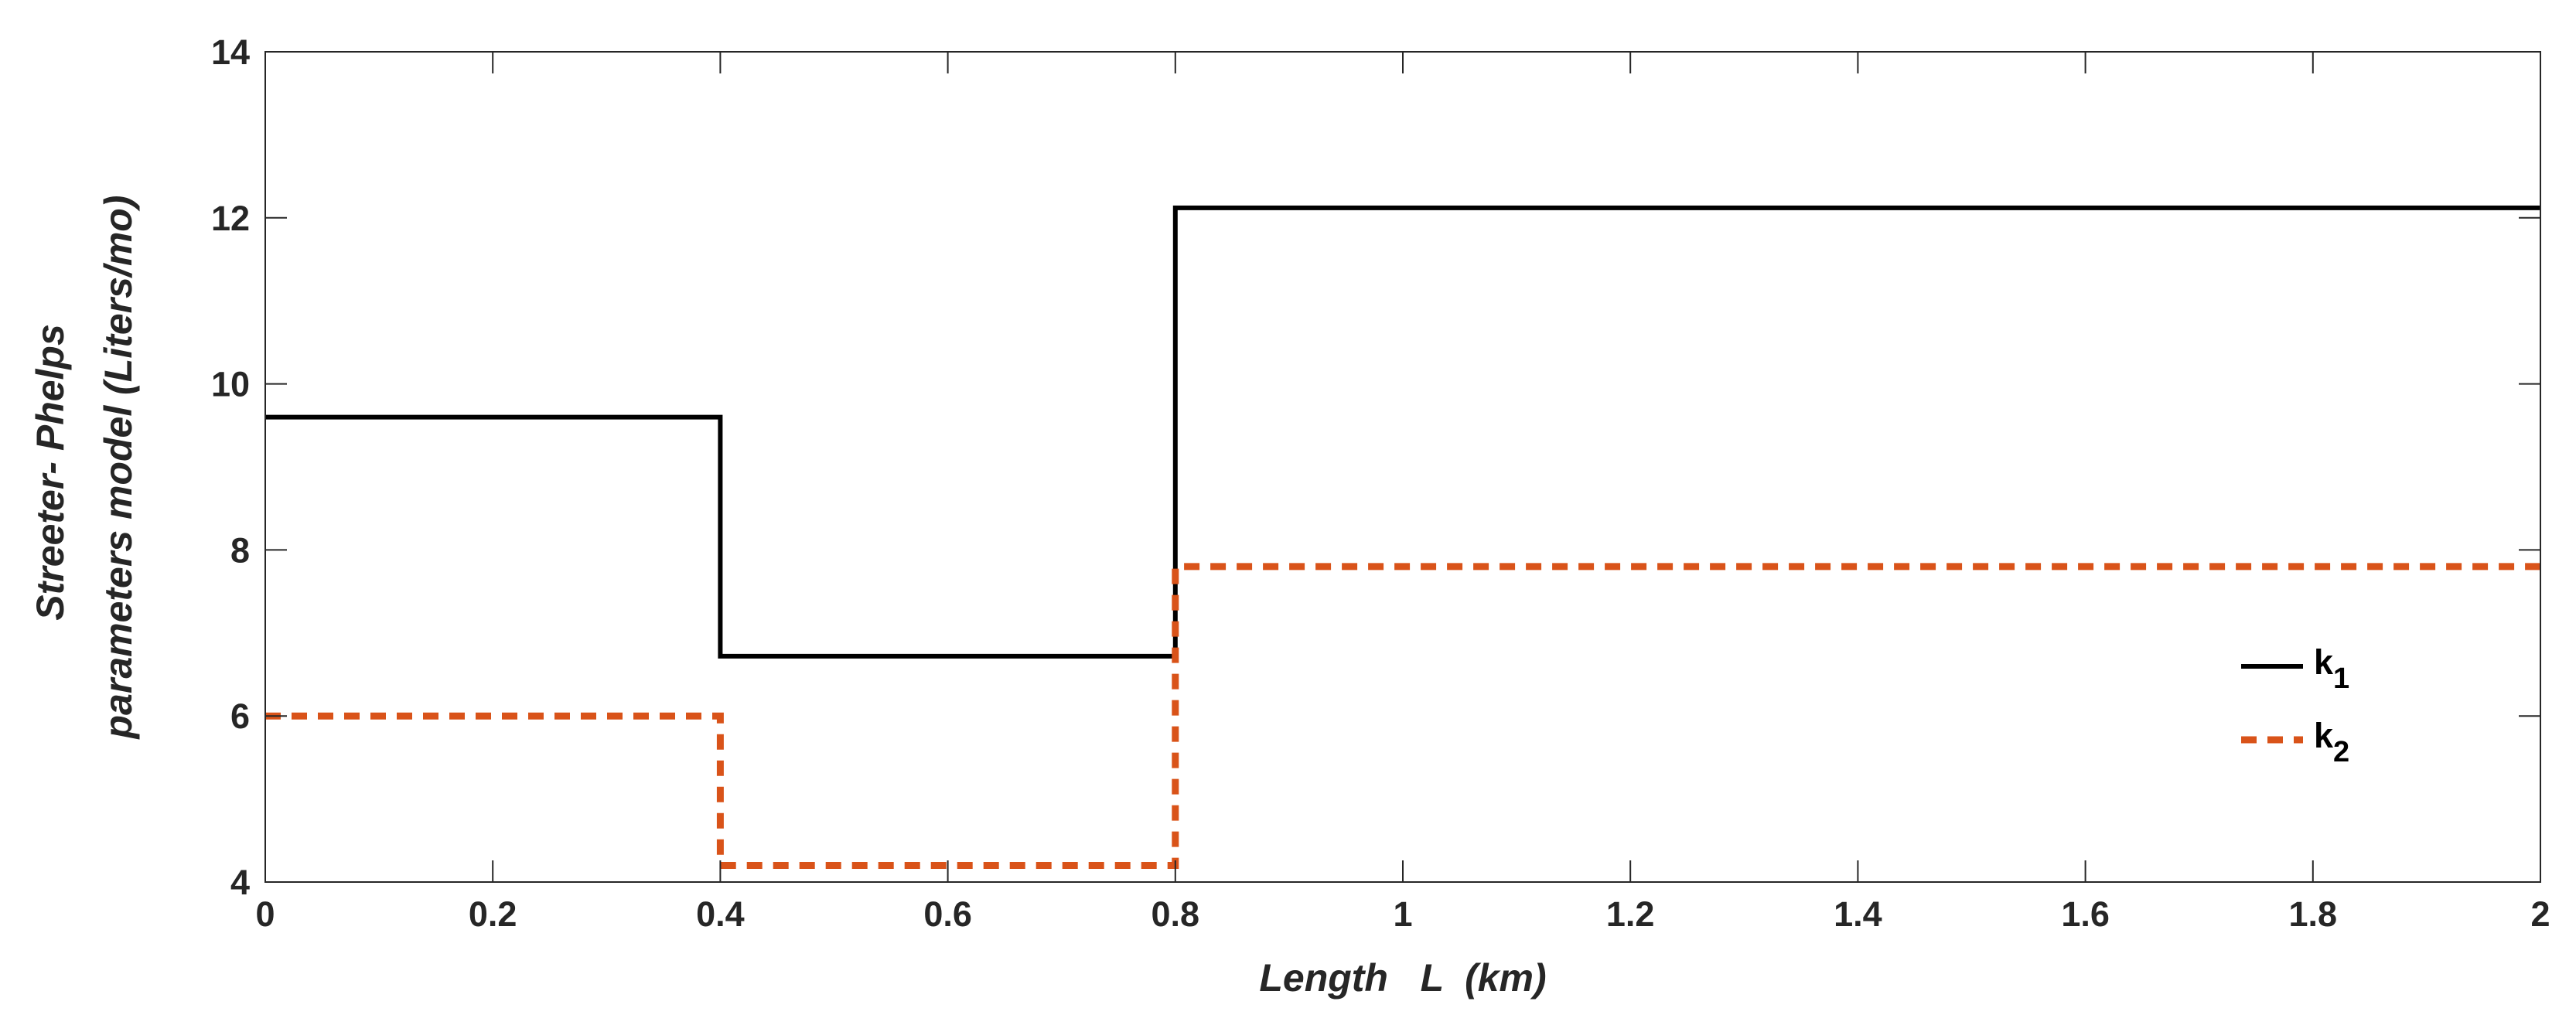 Image resolution: width=2576 pixels, height=1032 pixels. I want to click on legend-label-k1-sub: 1, so click(2341, 679).